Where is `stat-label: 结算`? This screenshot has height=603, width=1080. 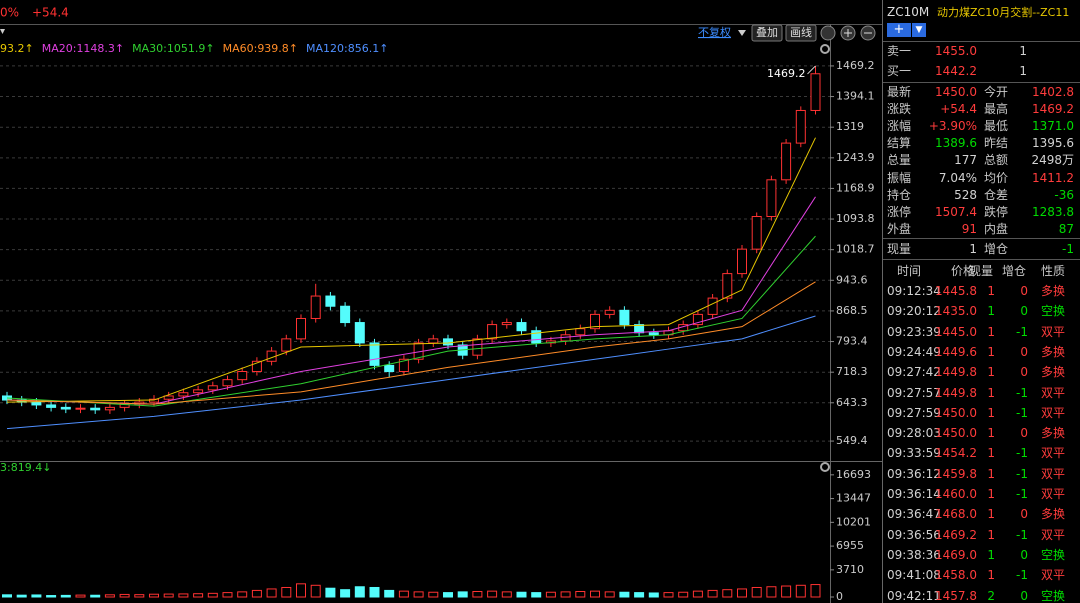
stat-label: 结算 is located at coordinates (899, 143).